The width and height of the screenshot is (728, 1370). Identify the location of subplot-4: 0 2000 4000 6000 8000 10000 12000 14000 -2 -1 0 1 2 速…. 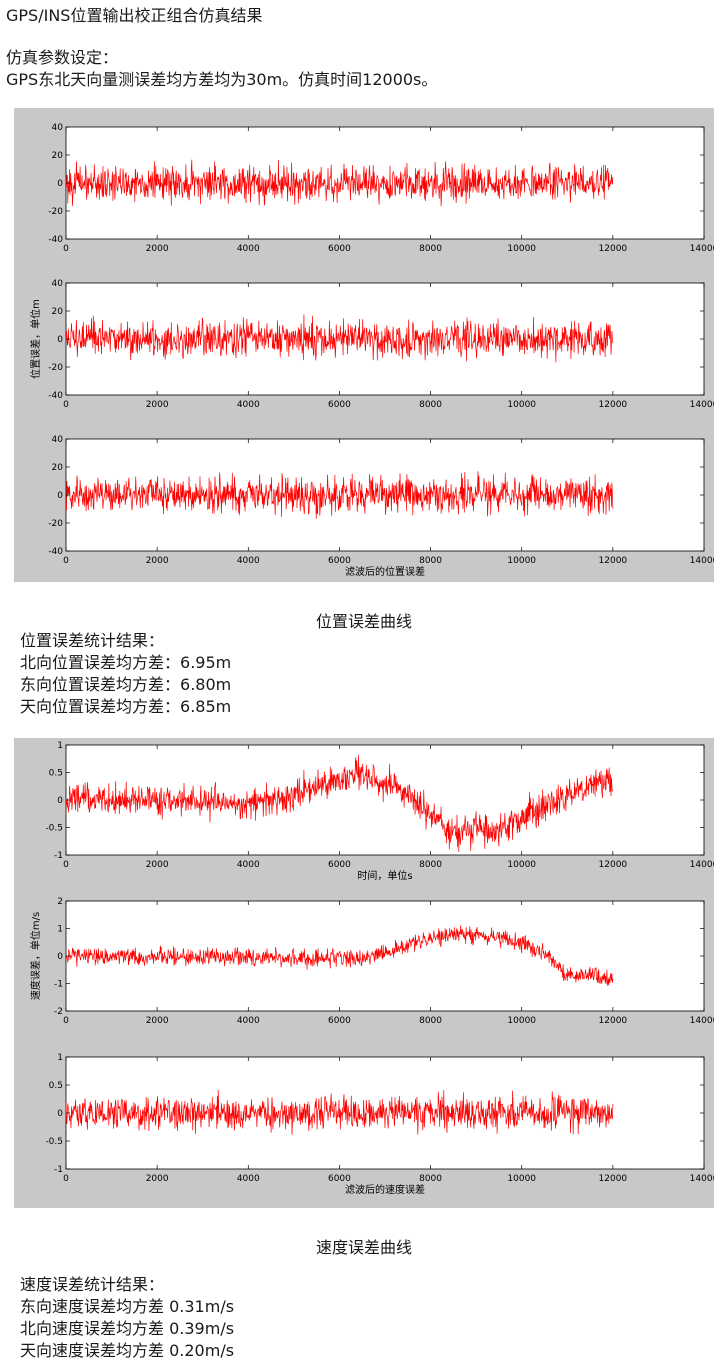
(371, 961).